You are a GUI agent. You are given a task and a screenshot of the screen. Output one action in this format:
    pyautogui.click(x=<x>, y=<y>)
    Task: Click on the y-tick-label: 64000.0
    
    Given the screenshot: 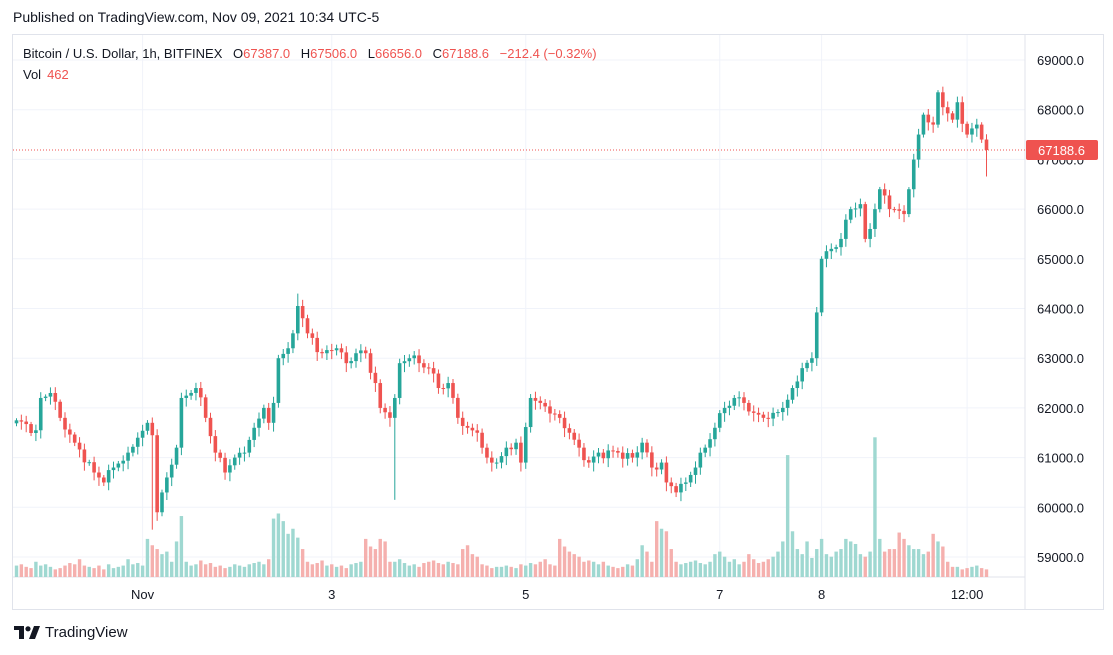 What is the action you would take?
    pyautogui.click(x=1060, y=309)
    